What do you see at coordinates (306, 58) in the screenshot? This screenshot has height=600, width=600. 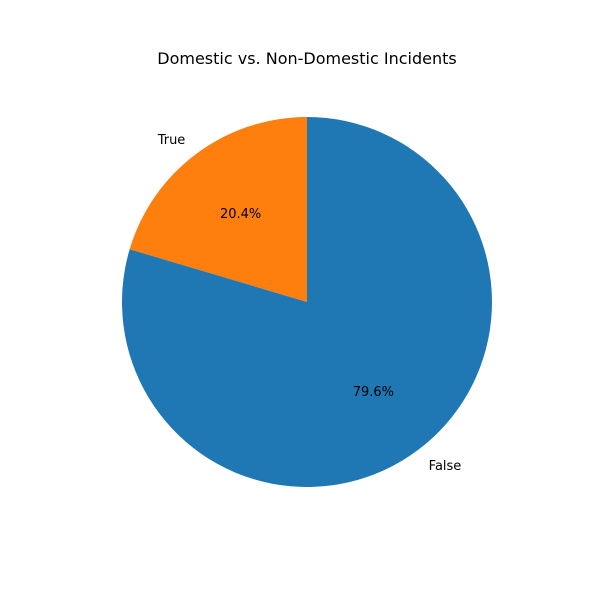 I see `chart-title: Domestic vs. Non-Domestic Incidents` at bounding box center [306, 58].